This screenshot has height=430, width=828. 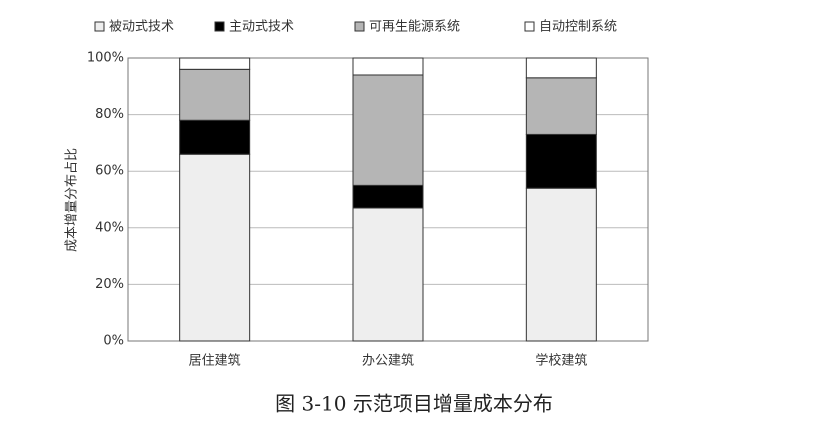 What do you see at coordinates (414, 404) in the screenshot?
I see `chart-title: 图 3-10 示范项目增量成本分布` at bounding box center [414, 404].